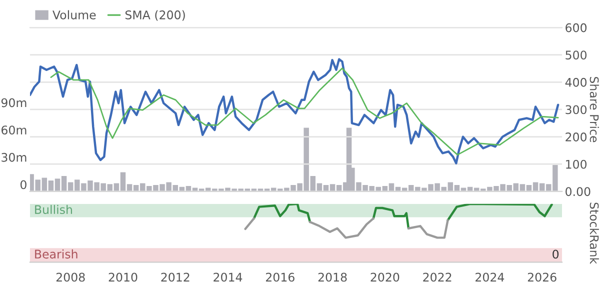 Image resolution: width=607 pixels, height=284 pixels. What do you see at coordinates (576, 137) in the screenshot?
I see `y2-tick-label: 200` at bounding box center [576, 137].